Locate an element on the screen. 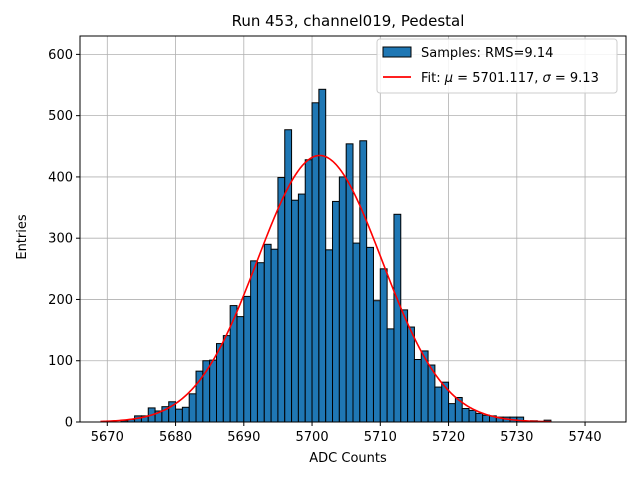  y-tick-label: 400 is located at coordinates (60, 177).